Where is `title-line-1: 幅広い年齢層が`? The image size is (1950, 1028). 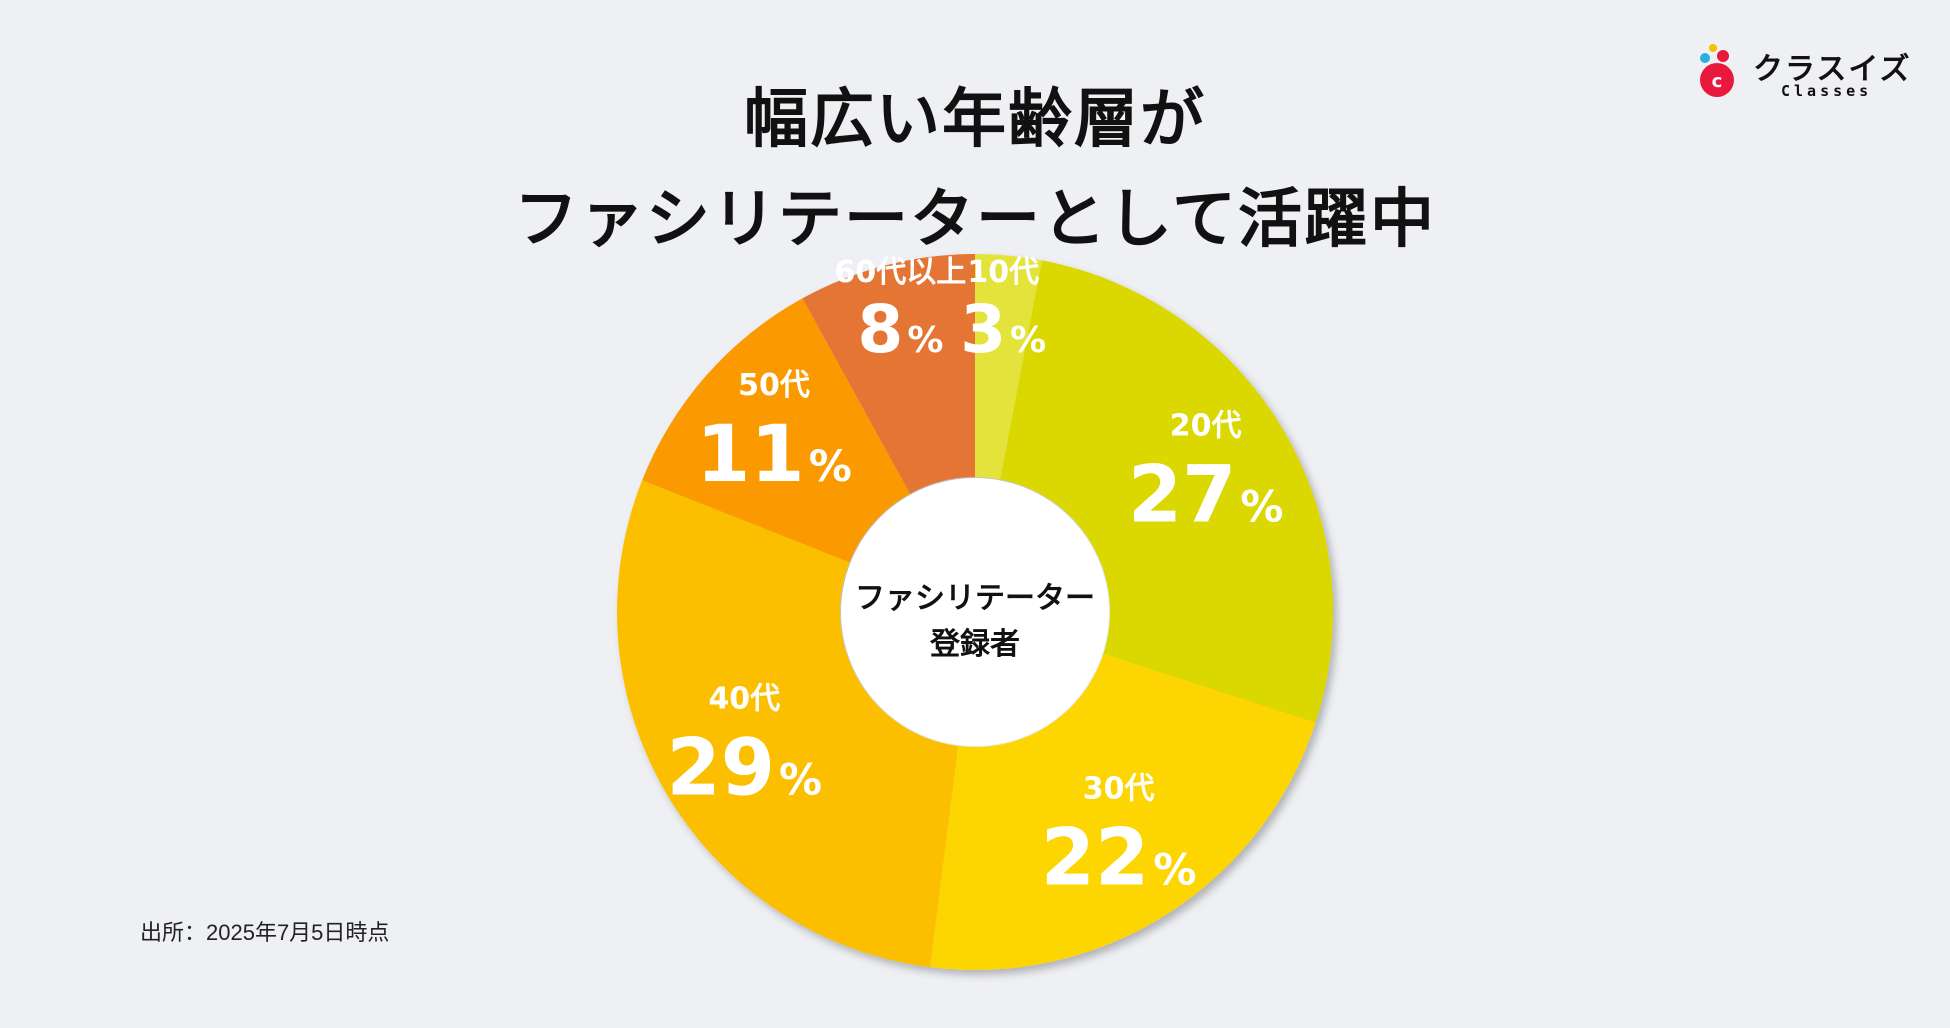
title-line-1: 幅広い年齢層が is located at coordinates (975, 120).